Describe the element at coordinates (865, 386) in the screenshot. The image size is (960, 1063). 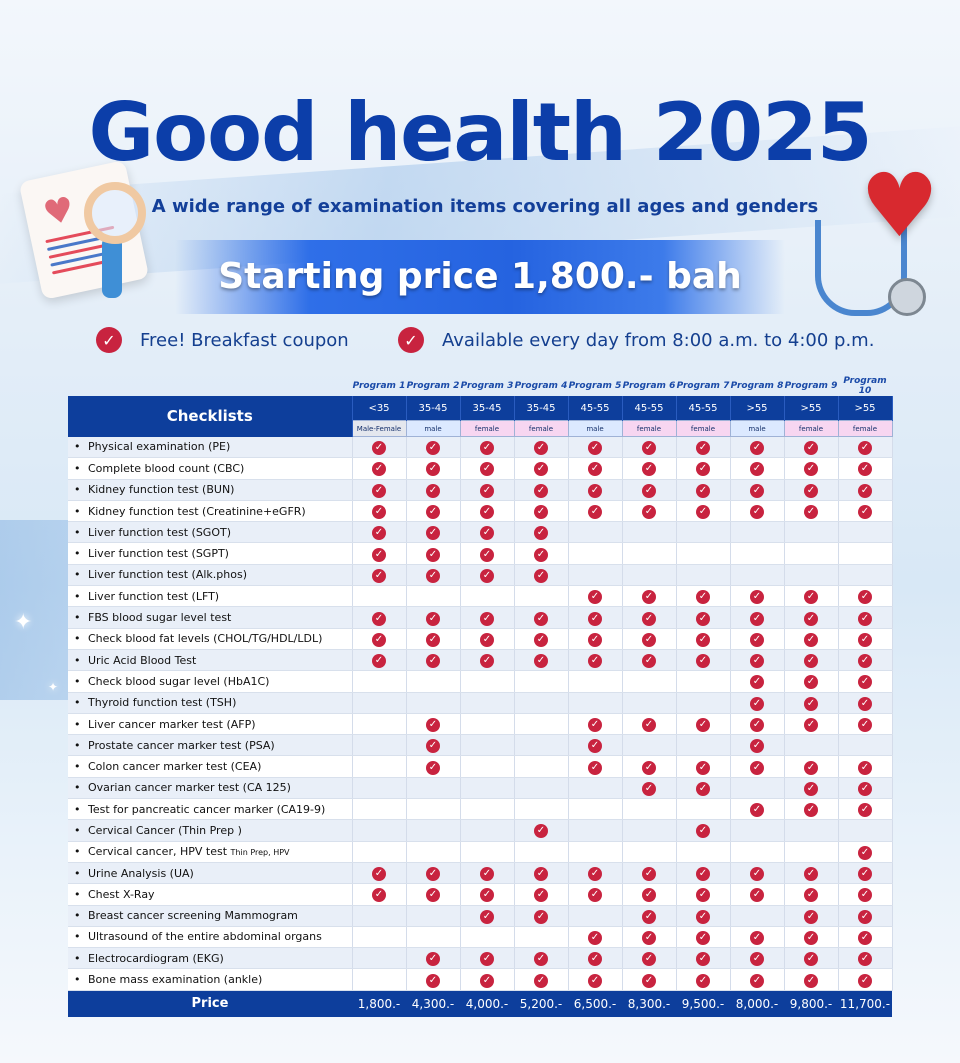
I see `program-name: Program 10` at that location.